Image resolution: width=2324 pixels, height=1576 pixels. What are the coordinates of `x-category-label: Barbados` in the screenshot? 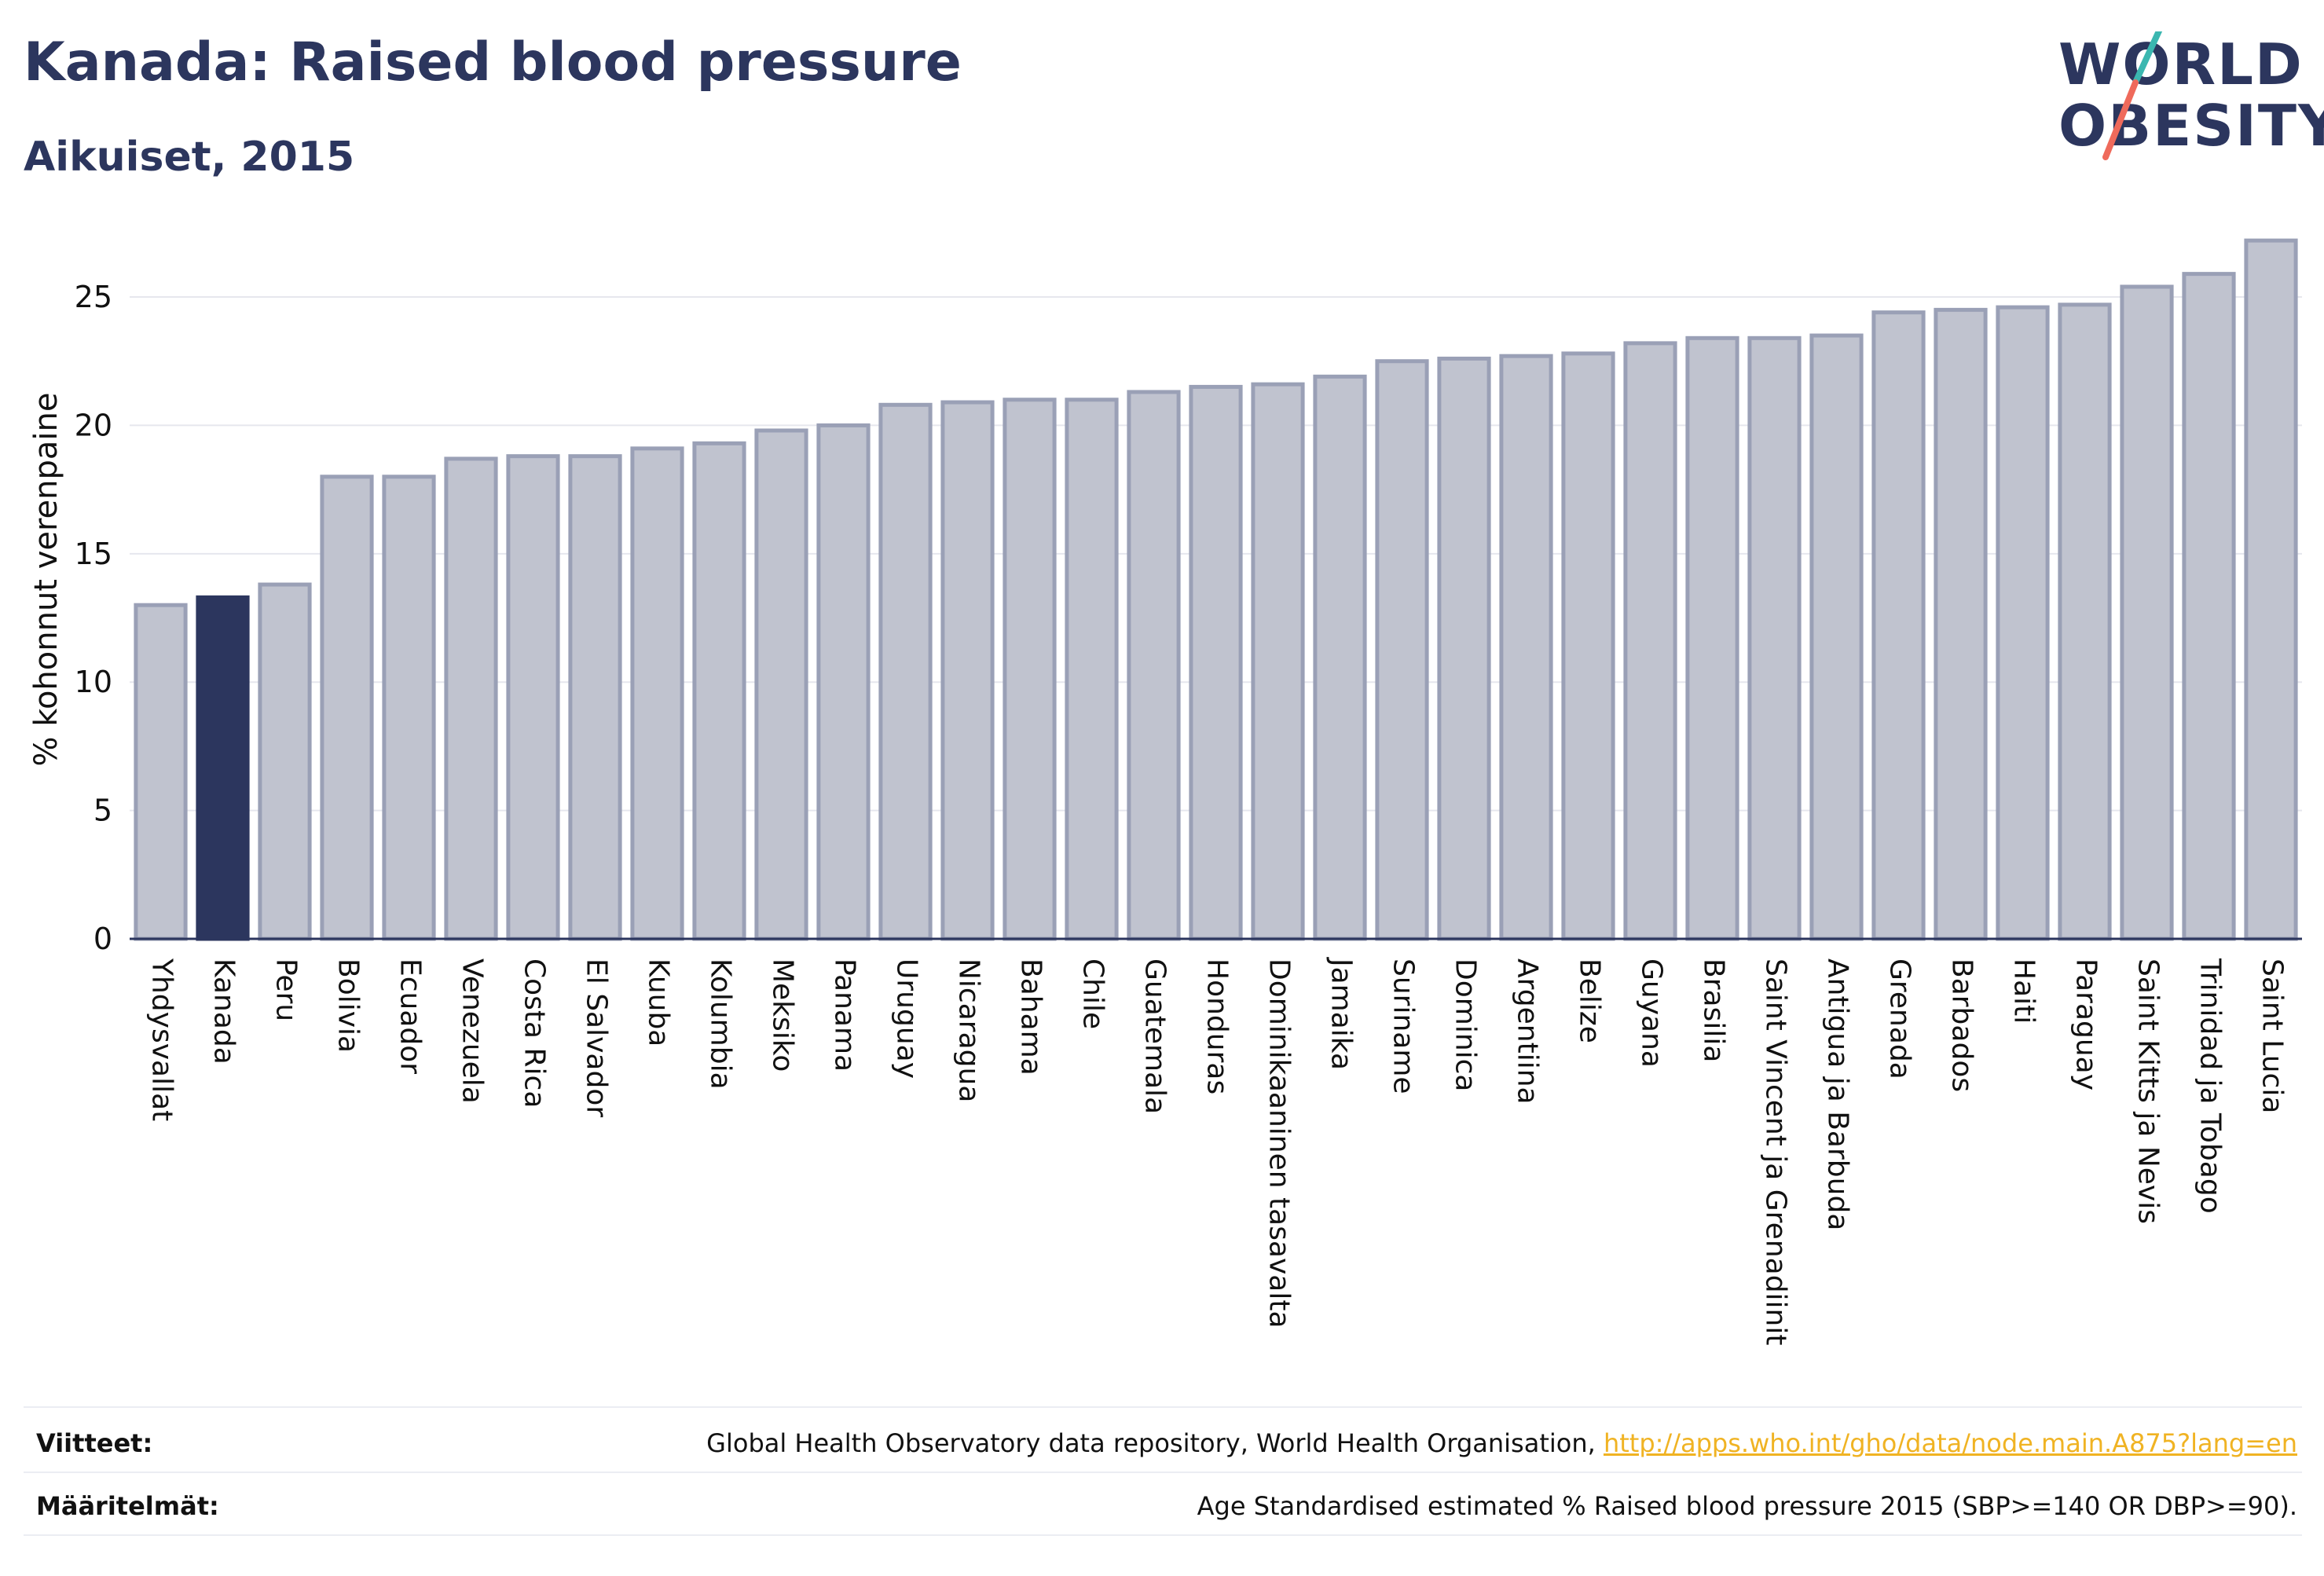 It's located at (1962, 1025).